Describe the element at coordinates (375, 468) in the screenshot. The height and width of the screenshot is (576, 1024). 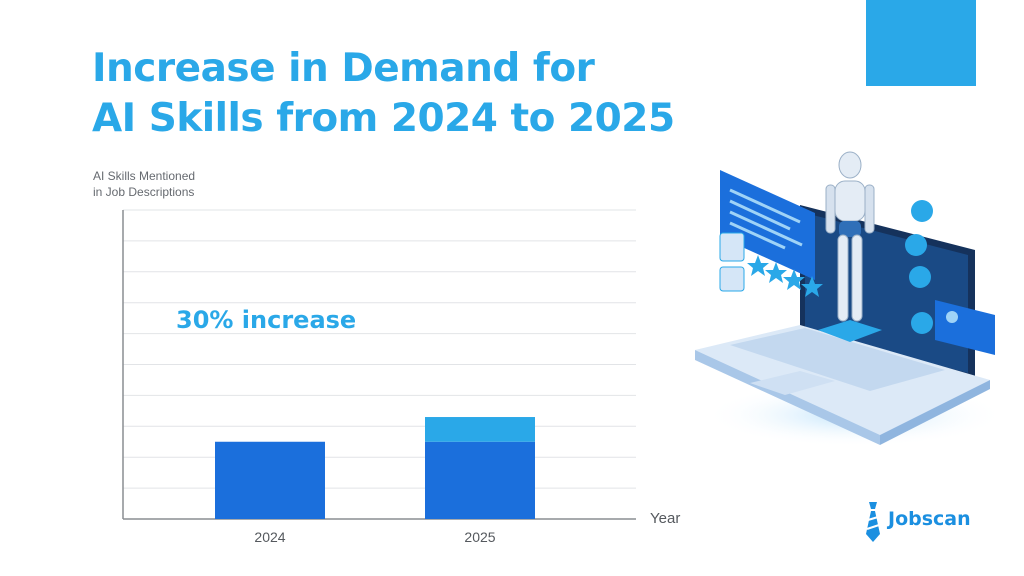
I see `bars` at that location.